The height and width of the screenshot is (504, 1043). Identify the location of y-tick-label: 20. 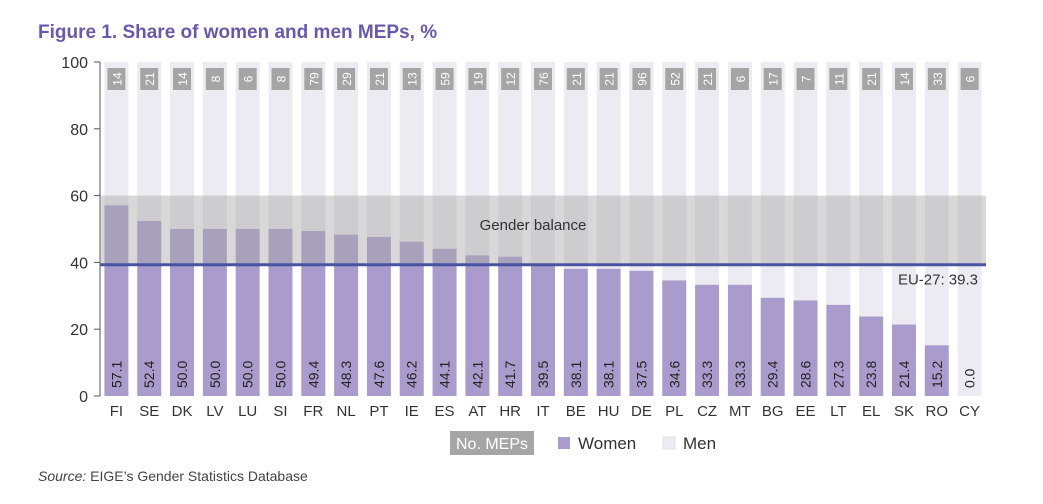
(79, 330).